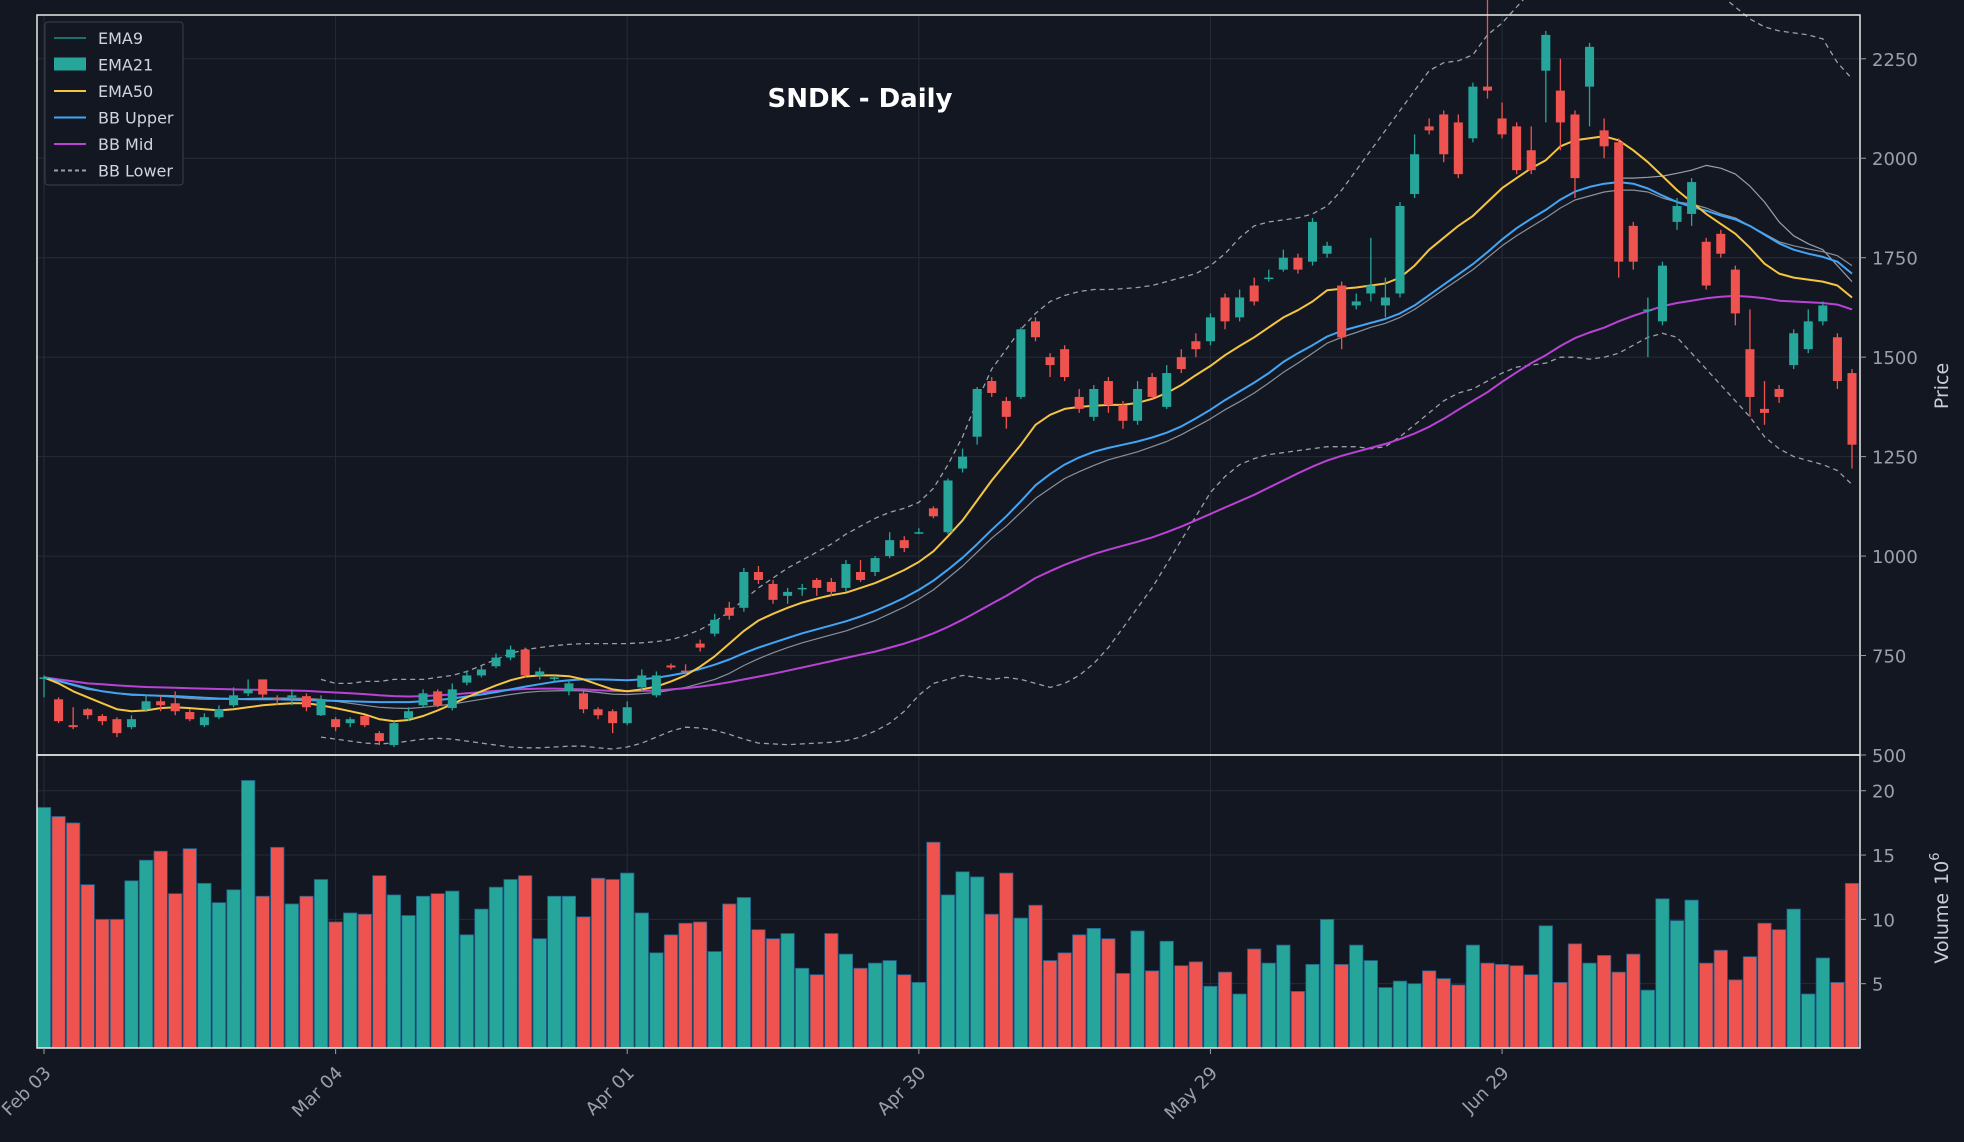 The height and width of the screenshot is (1142, 1964). I want to click on volume-tick-label: 10, so click(1883, 920).